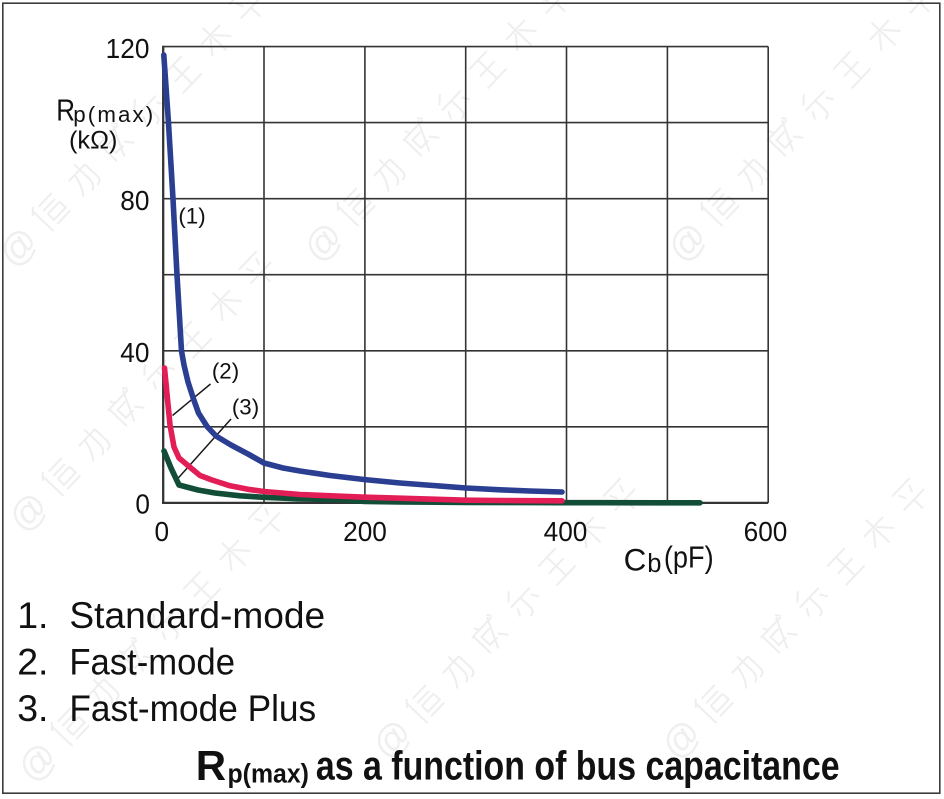 Image resolution: width=944 pixels, height=799 pixels. Describe the element at coordinates (32, 708) in the screenshot. I see `svg-text: 3.` at that location.